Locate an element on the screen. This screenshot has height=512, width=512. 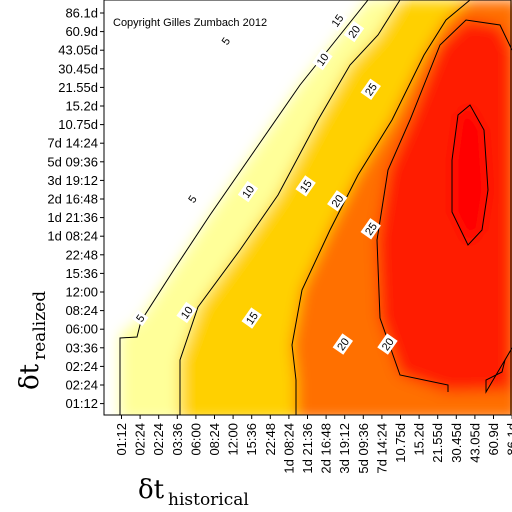
y-tick-label: 15.2d is located at coordinates (81, 106).